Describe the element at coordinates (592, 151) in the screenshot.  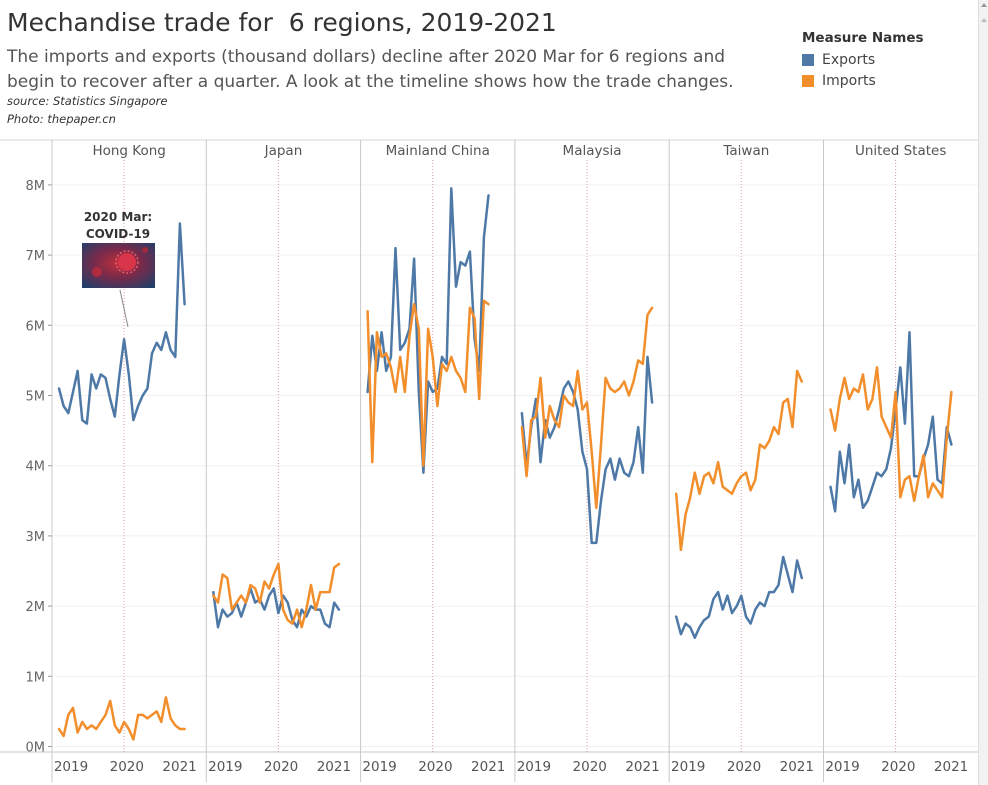
I see `panel-header-malaysia: Malaysia` at that location.